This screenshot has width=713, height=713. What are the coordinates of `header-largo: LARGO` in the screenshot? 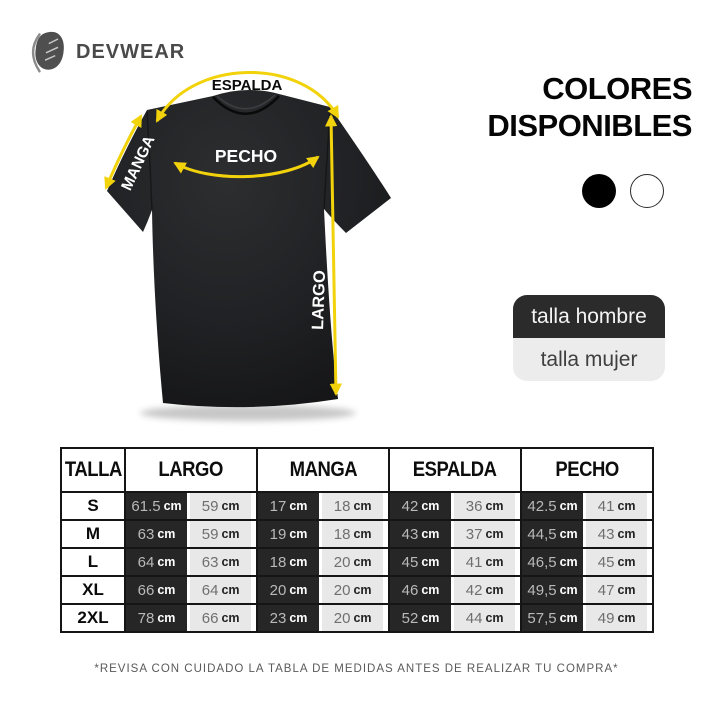 It's located at (190, 470).